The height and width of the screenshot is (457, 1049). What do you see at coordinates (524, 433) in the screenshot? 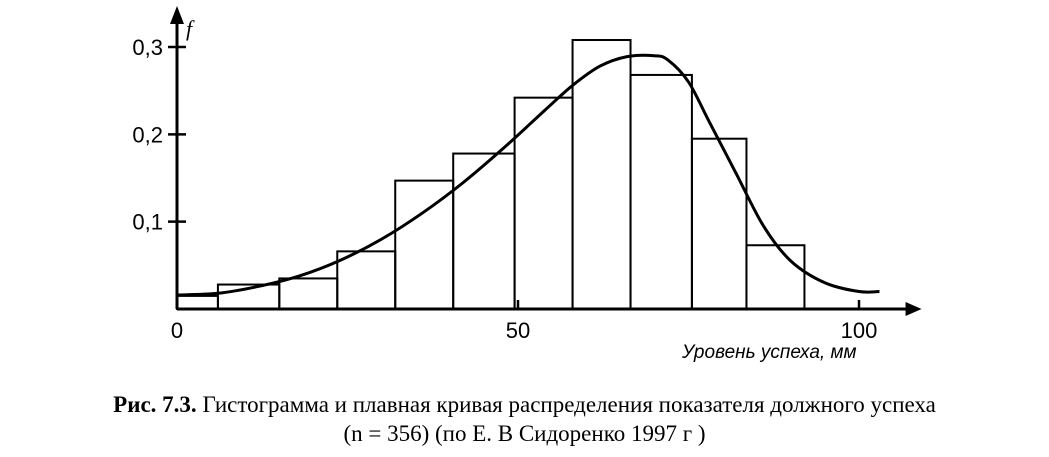
I see `caption-line-2: (n = 356) (по Е. В Сидоренко 1997 г )` at bounding box center [524, 433].